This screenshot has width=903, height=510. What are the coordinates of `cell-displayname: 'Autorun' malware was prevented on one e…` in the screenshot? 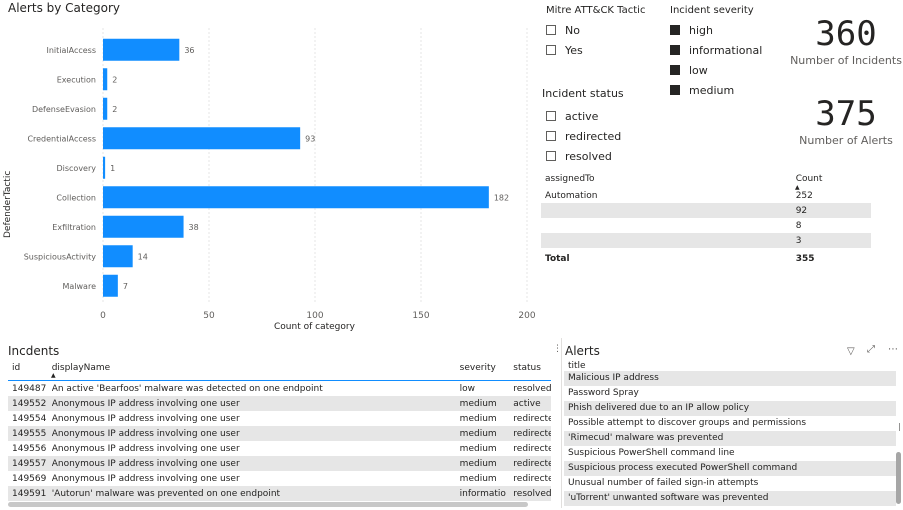 It's located at (166, 493).